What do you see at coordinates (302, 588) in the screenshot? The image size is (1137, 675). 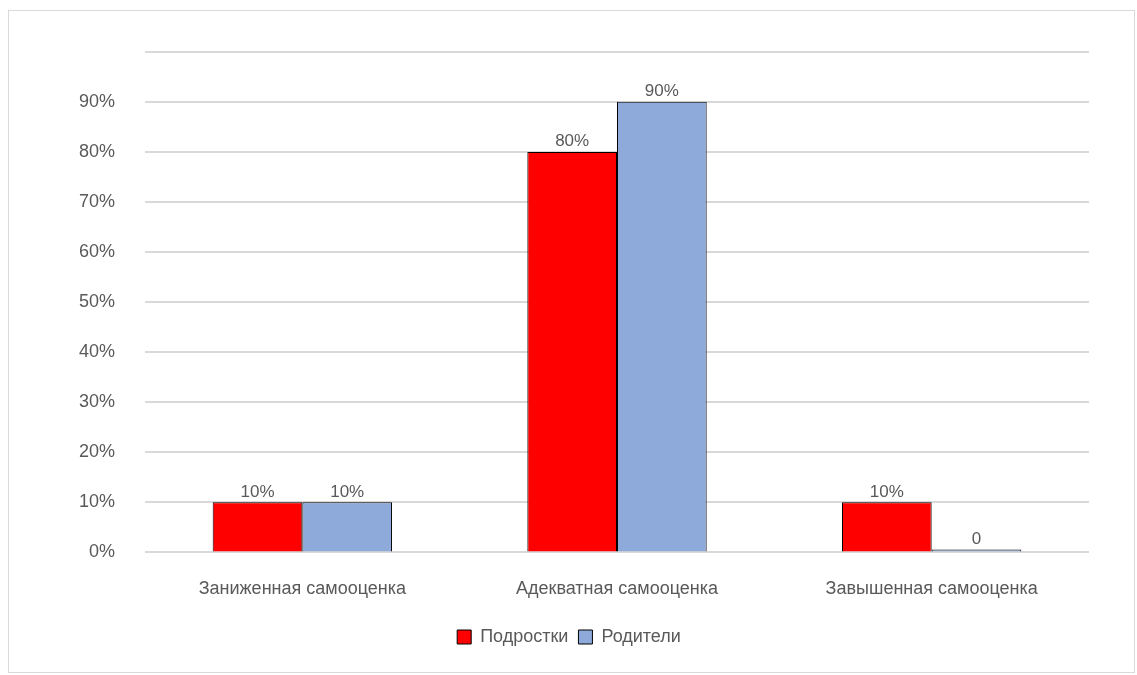 I see `x-tick-label: Заниженная самооценка` at bounding box center [302, 588].